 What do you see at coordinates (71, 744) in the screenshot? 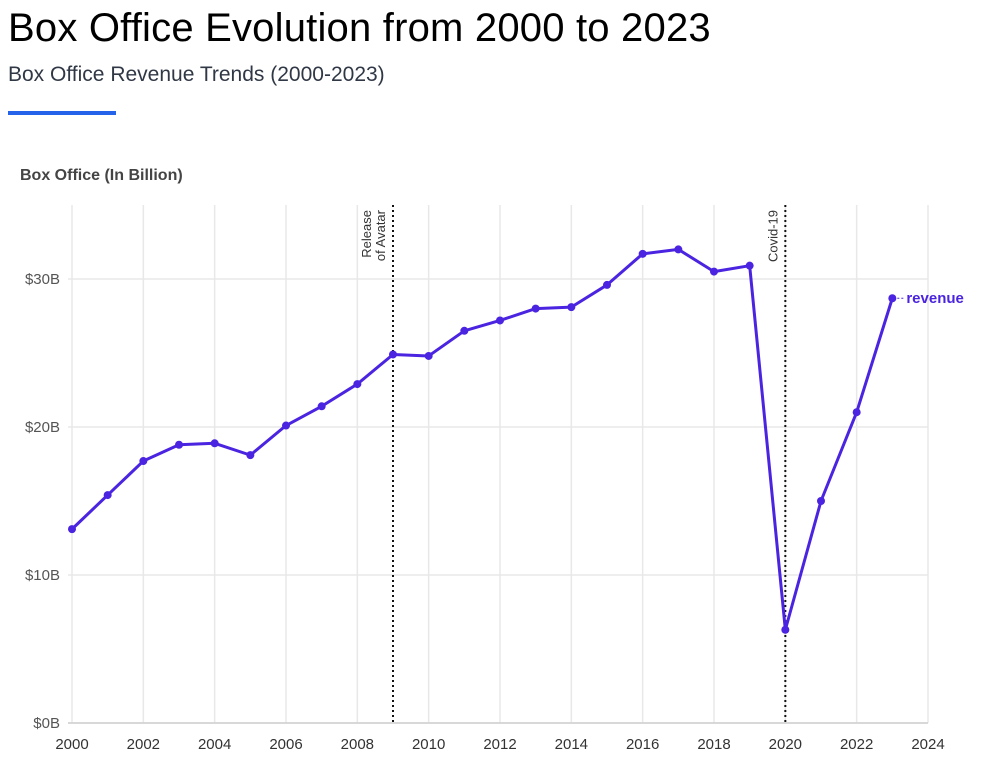
I see `x-tick-label: 2000` at bounding box center [71, 744].